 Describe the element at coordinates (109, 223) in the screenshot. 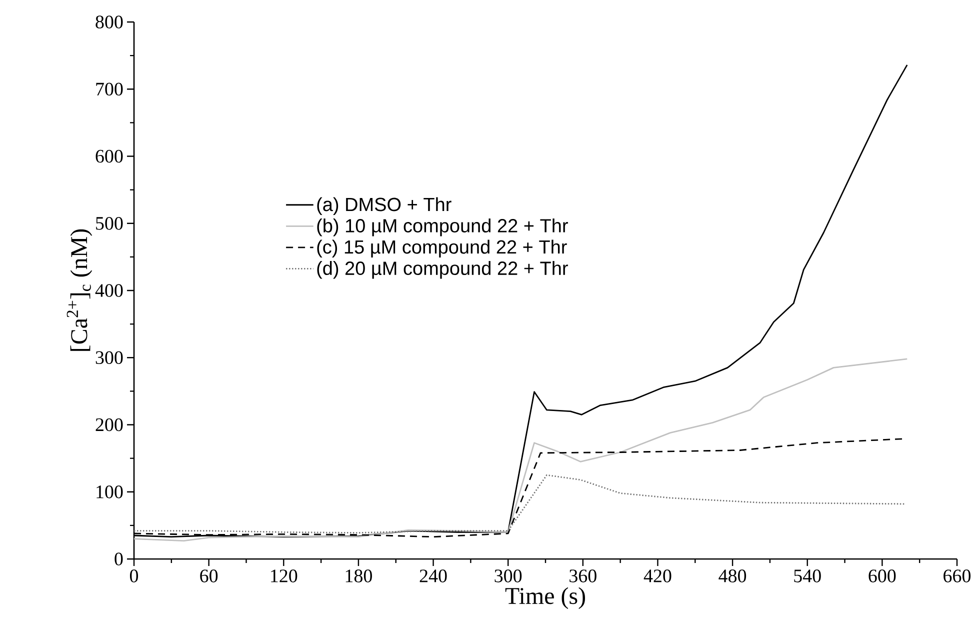

I see `y-tick-label: 500` at that location.